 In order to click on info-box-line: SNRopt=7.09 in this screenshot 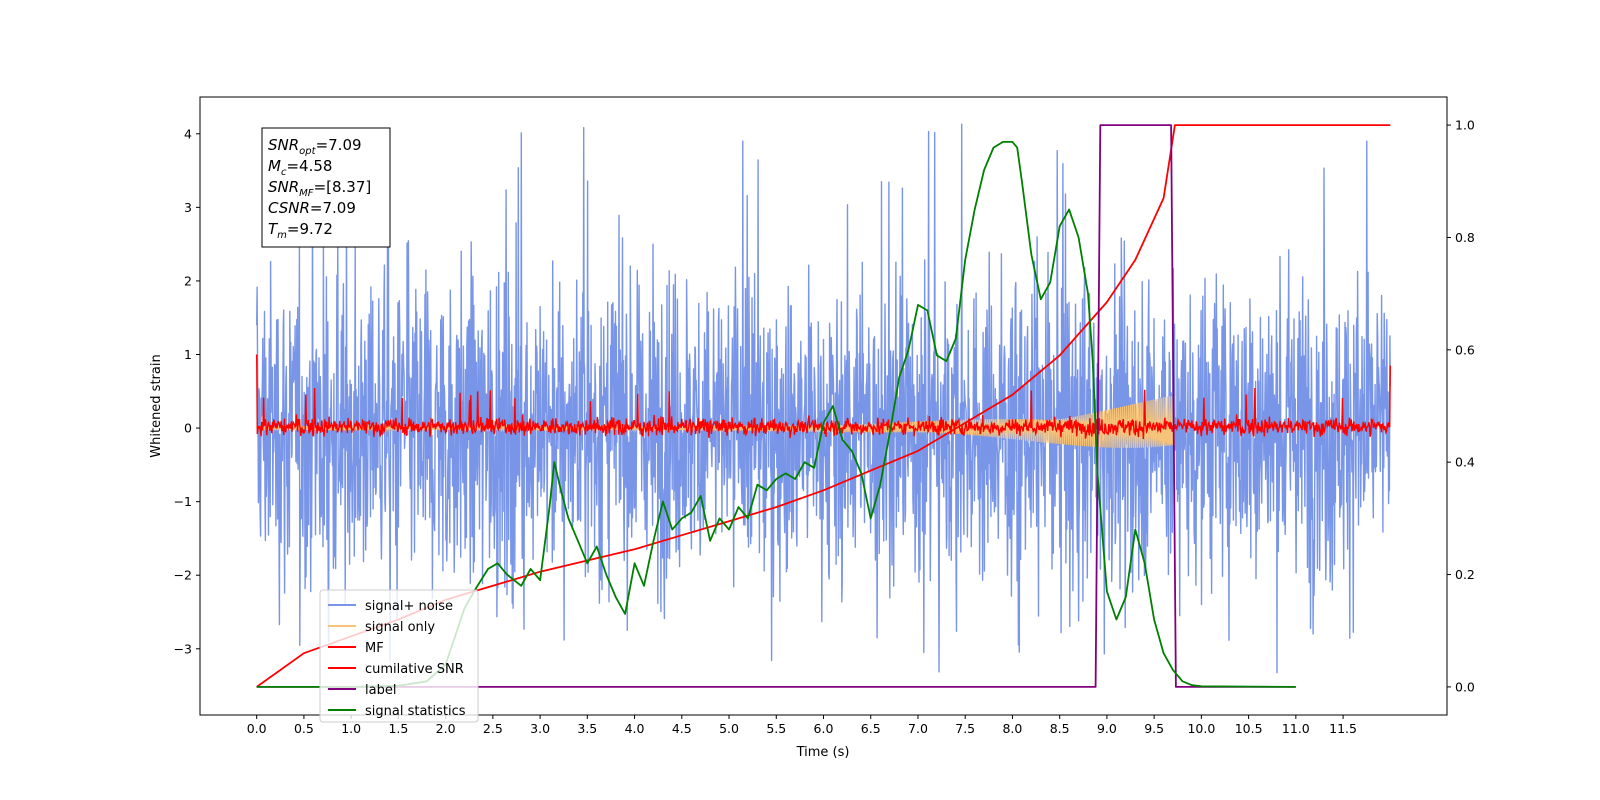, I will do `click(315, 146)`.